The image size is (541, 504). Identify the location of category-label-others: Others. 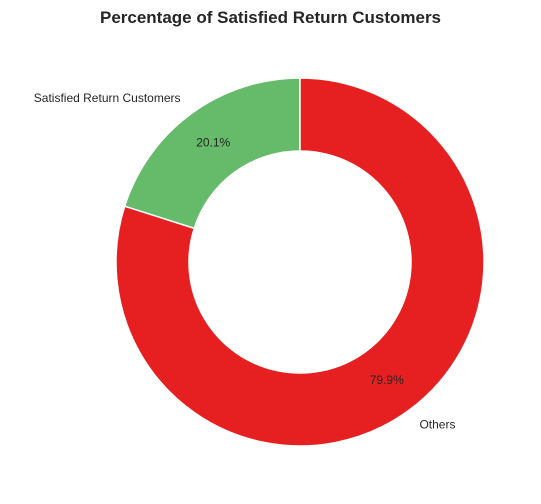
(437, 425).